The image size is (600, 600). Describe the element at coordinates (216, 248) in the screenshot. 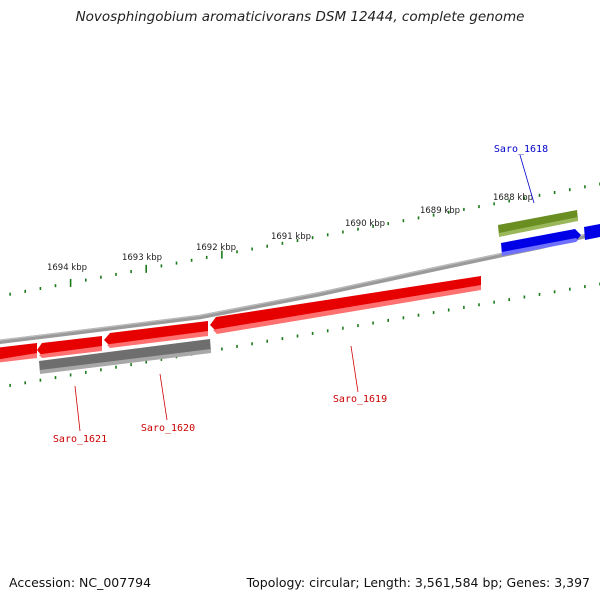

I see `scale-label: 1692 kbp` at that location.